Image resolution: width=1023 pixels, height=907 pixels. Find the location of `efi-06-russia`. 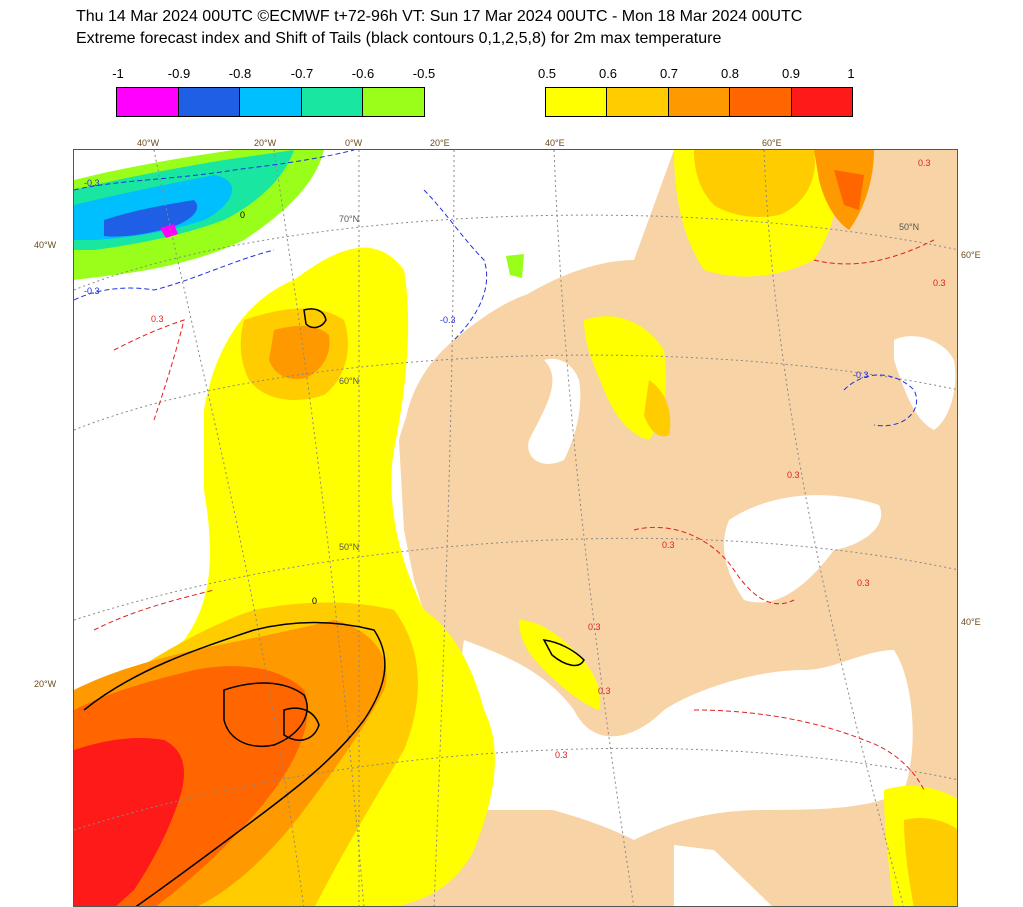

efi-06-russia is located at coordinates (754, 183).